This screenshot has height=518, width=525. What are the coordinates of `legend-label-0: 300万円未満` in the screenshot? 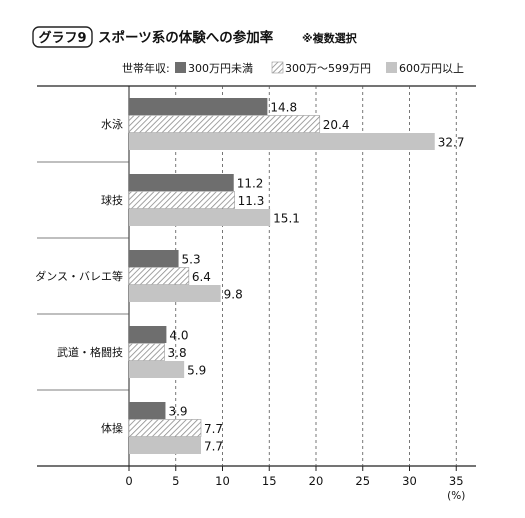 It's located at (220, 68).